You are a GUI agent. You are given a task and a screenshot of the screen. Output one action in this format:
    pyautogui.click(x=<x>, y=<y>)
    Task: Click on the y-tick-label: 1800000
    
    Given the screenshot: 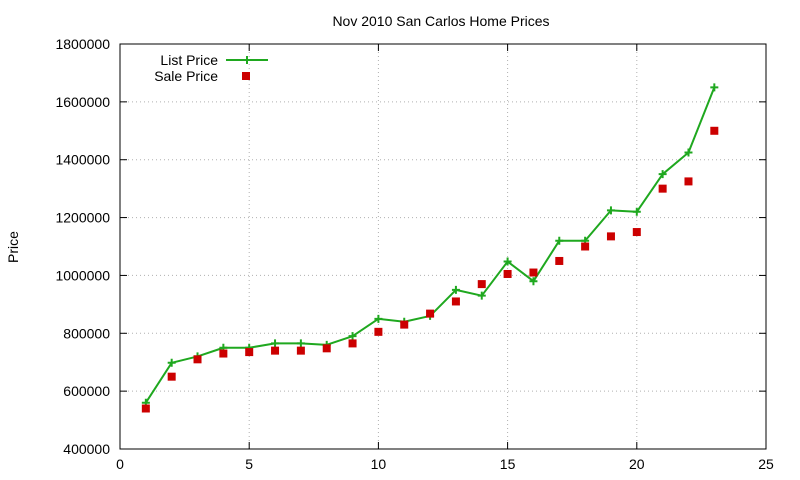 What is the action you would take?
    pyautogui.click(x=82, y=44)
    